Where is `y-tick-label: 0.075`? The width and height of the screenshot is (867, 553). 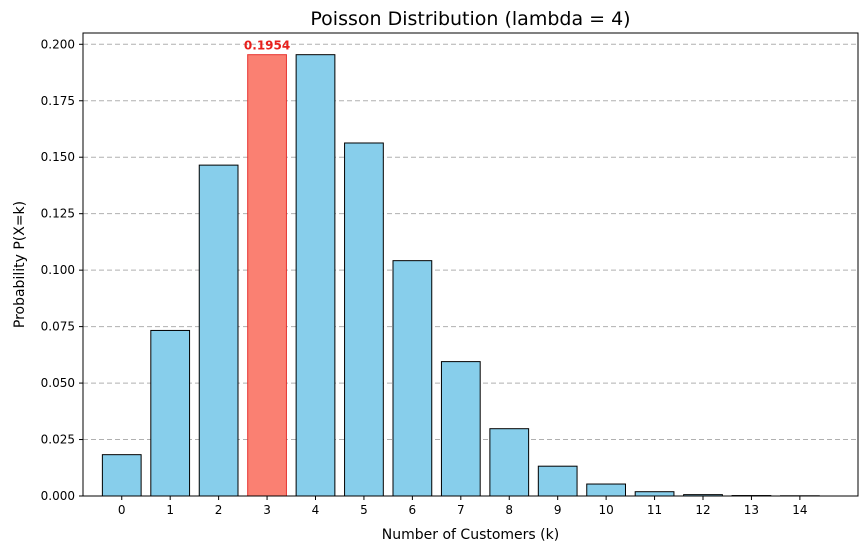 y-tick-label: 0.075 is located at coordinates (58, 327).